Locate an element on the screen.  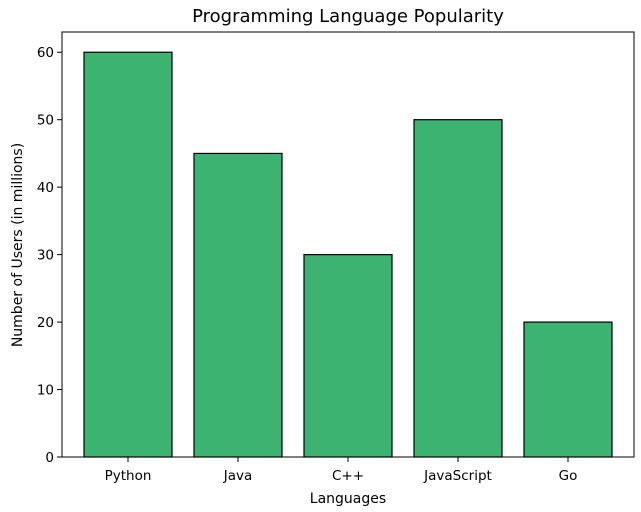
y-tick-label: 10 is located at coordinates (45, 391).